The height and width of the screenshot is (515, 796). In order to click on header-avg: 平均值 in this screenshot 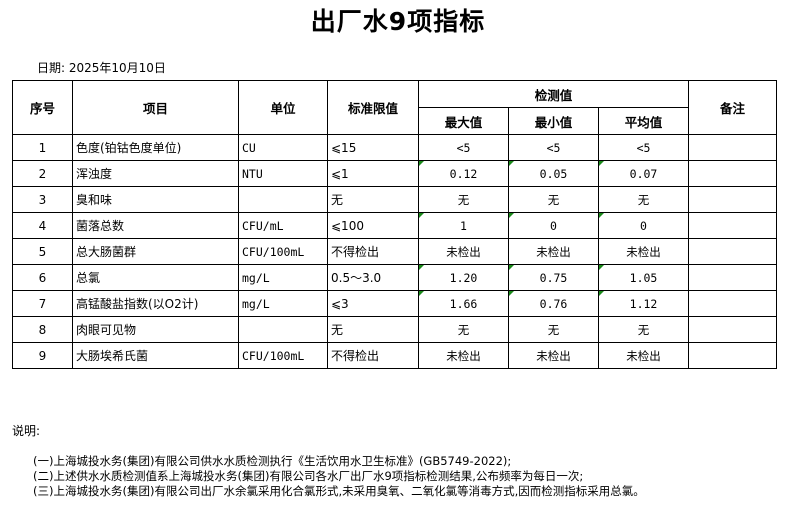, I will do `click(643, 121)`.